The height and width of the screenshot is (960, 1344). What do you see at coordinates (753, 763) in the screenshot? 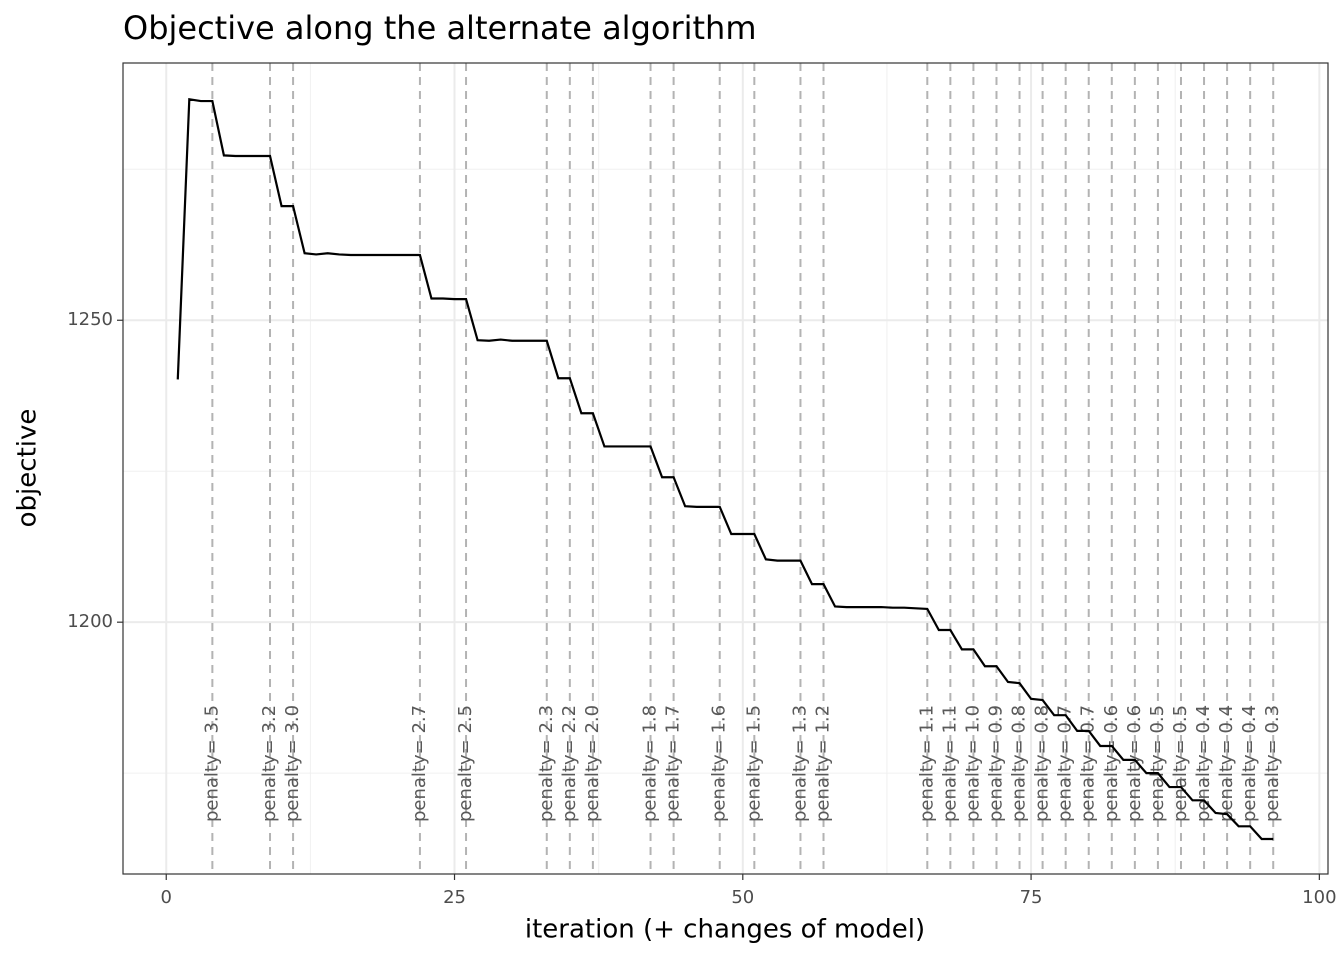
I see `penalty-label: penalty= 1.5` at bounding box center [753, 763].